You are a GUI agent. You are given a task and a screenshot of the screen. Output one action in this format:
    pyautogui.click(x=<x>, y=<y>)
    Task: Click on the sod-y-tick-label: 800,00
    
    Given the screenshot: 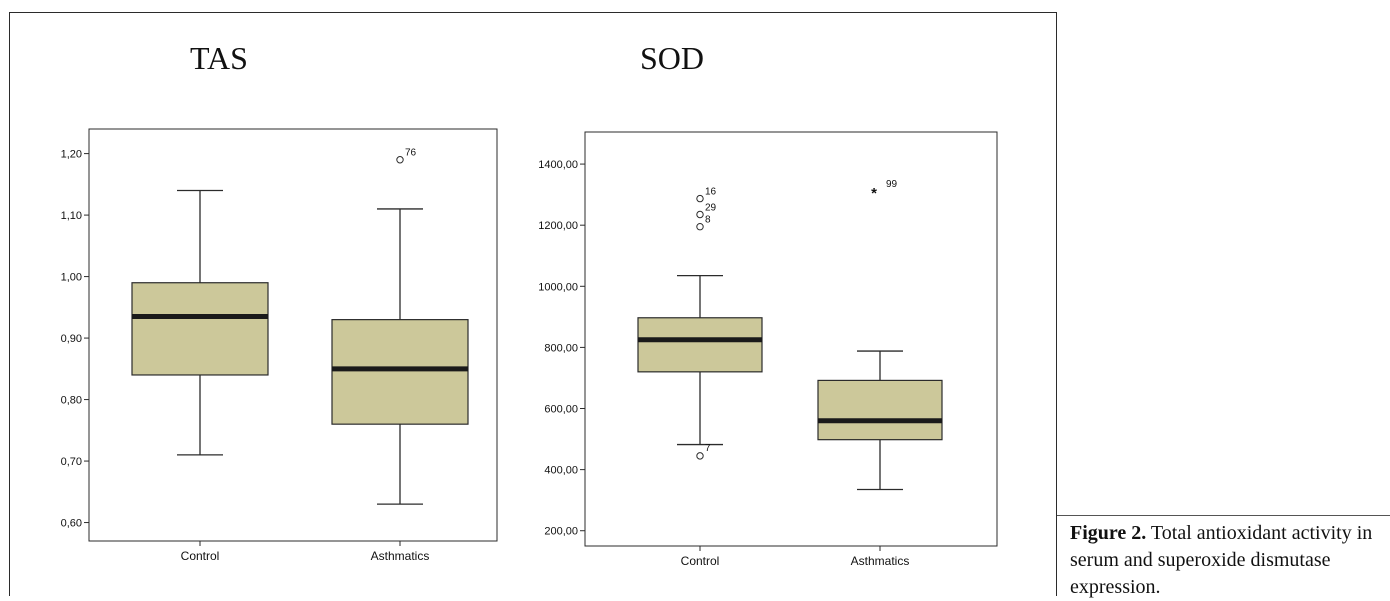 What is the action you would take?
    pyautogui.click(x=561, y=348)
    